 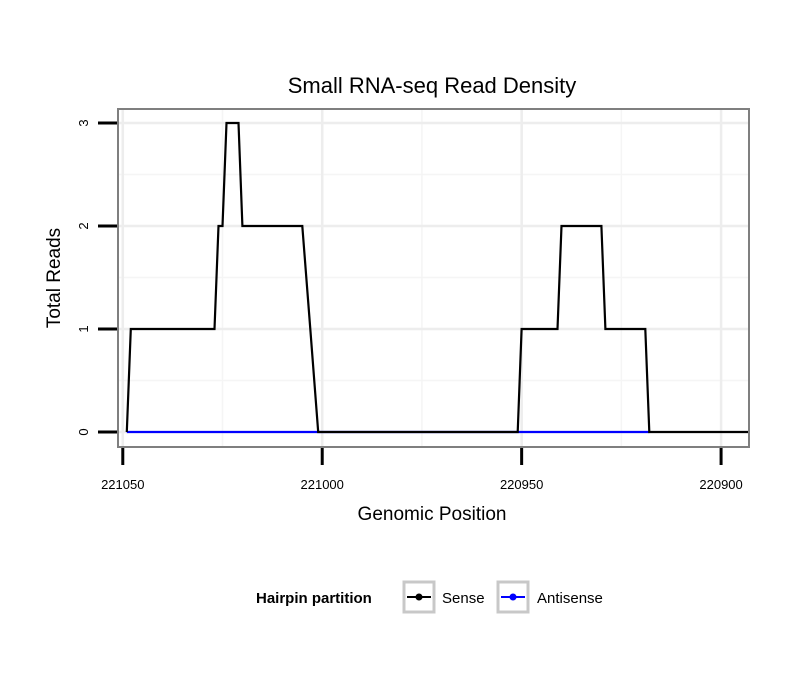 What do you see at coordinates (122, 484) in the screenshot?
I see `x-tick-label: 221050` at bounding box center [122, 484].